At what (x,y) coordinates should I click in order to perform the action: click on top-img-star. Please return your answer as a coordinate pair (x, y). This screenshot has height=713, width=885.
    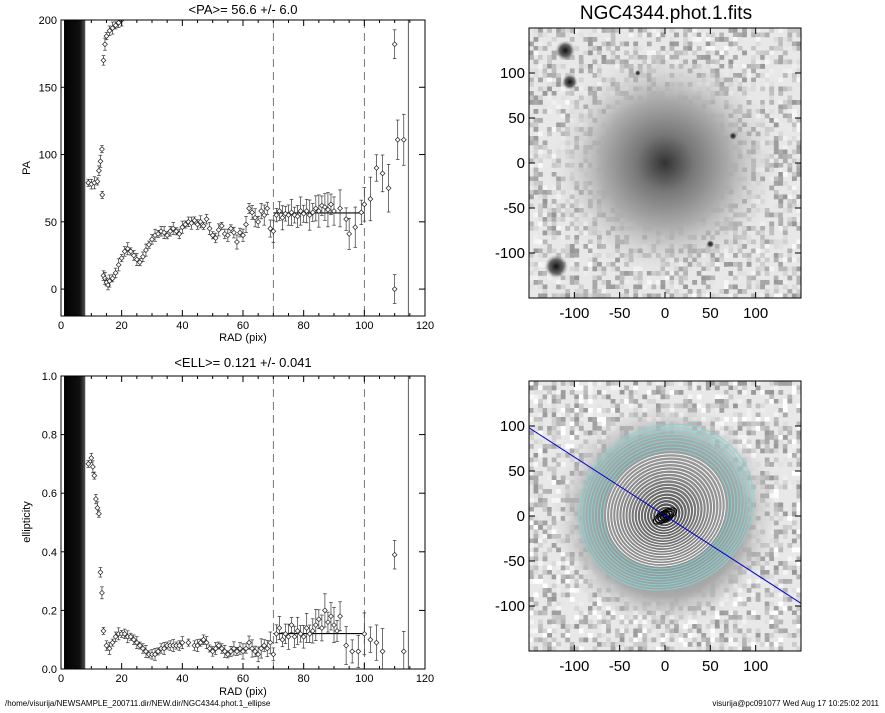
    Looking at the image, I should click on (556, 267).